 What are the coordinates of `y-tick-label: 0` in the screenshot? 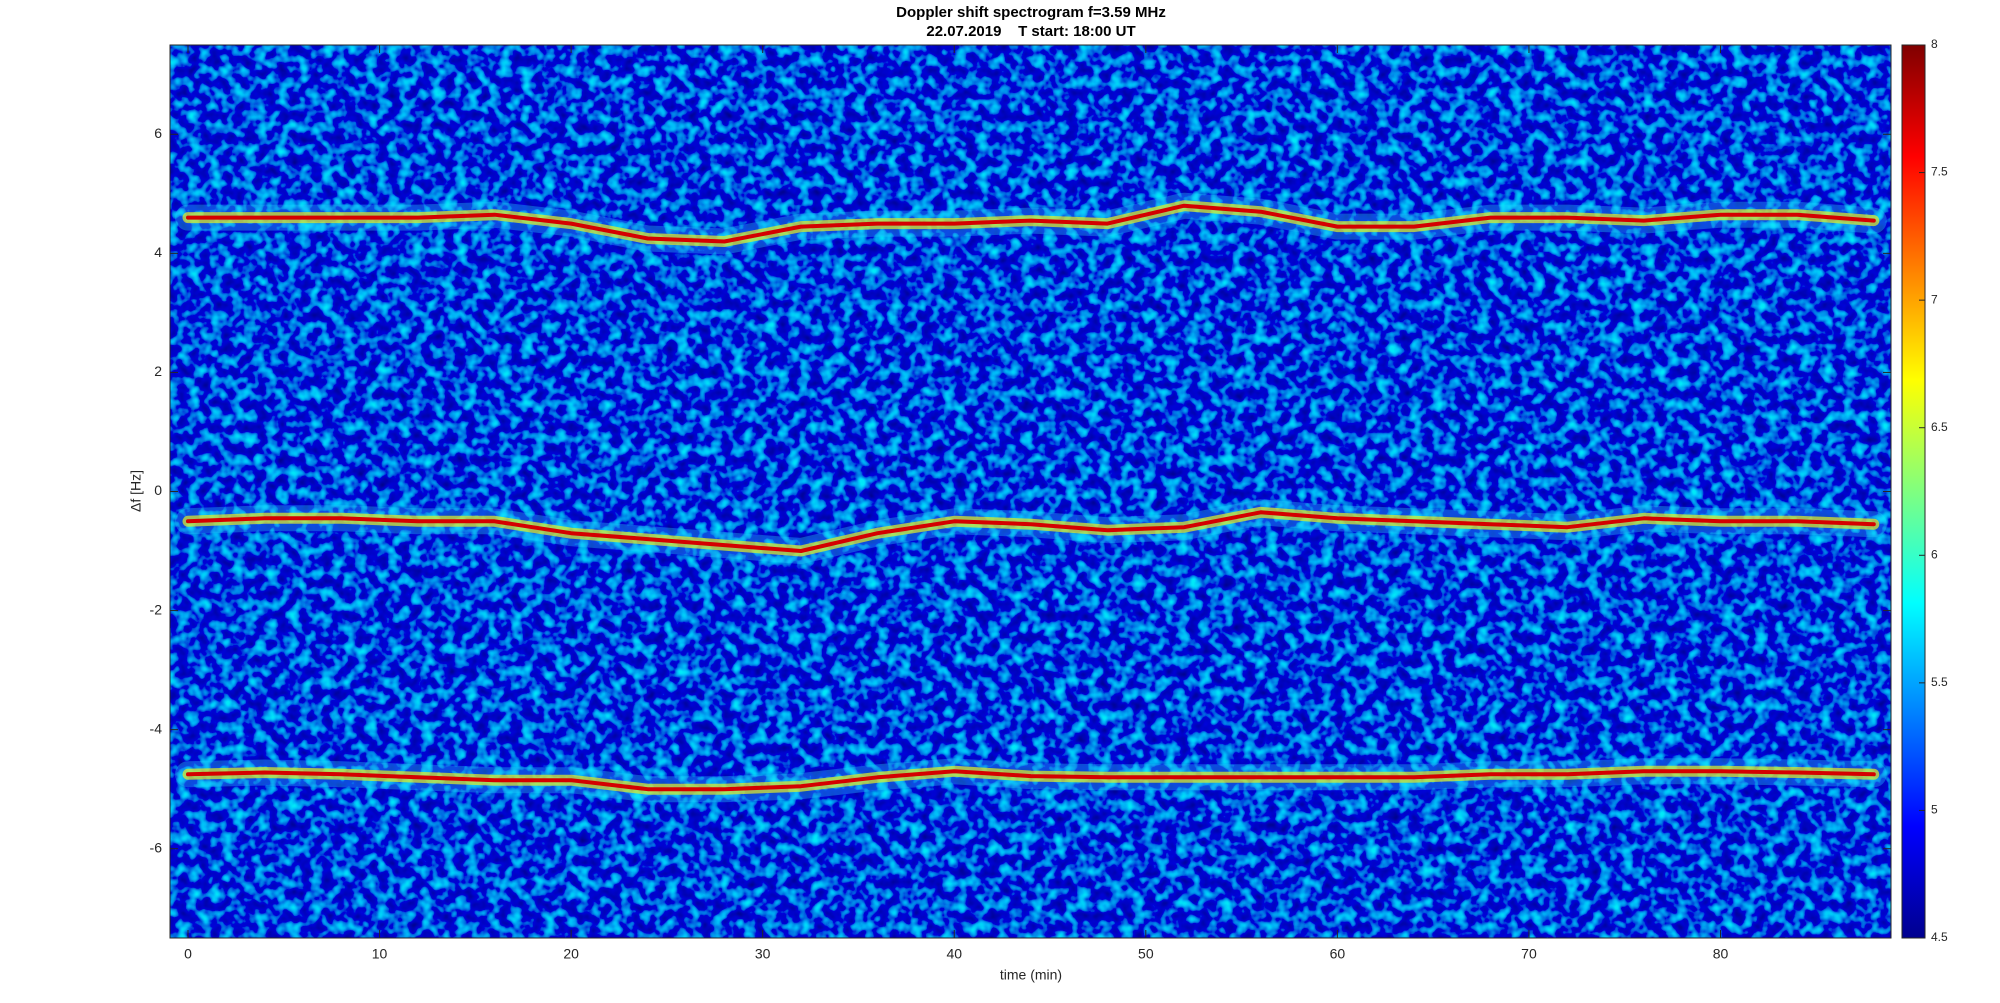 It's located at (158, 490).